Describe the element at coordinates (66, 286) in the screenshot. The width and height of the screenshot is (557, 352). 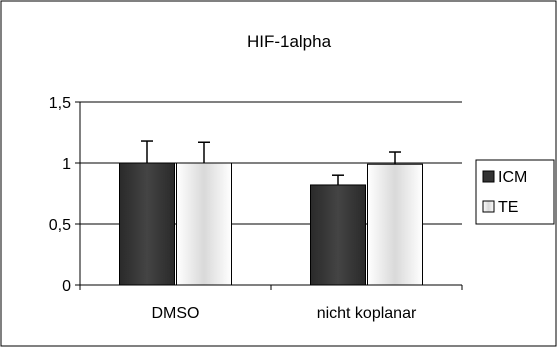
I see `y-tick-label: 0` at that location.